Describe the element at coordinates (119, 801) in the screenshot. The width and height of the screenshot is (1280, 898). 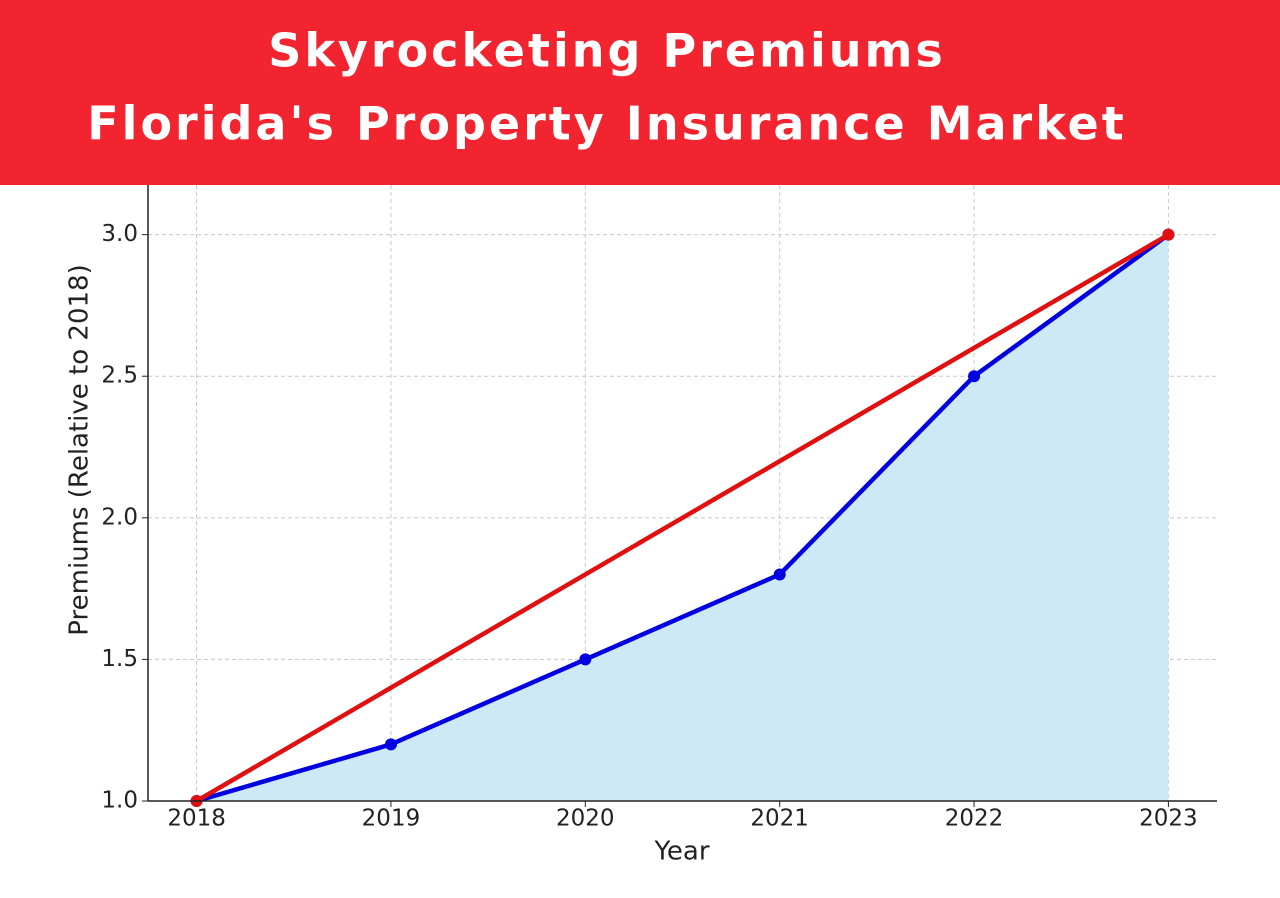
I see `y-tick-label: 1.0` at that location.